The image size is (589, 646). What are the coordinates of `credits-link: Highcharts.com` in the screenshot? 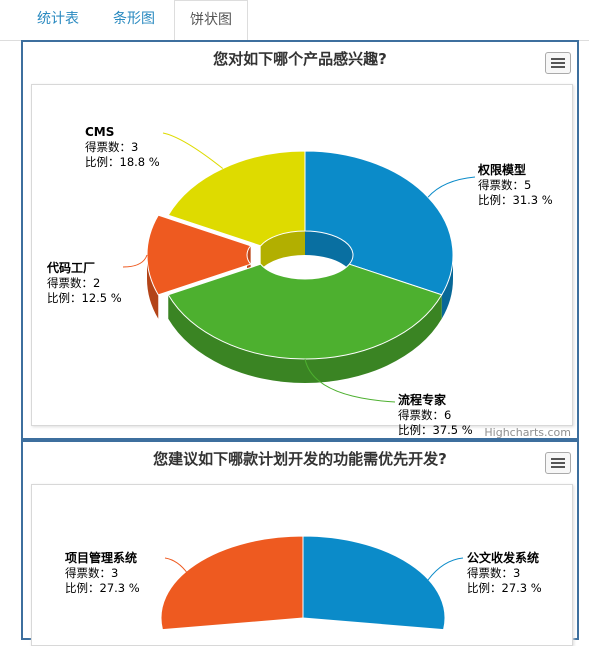 It's located at (527, 432).